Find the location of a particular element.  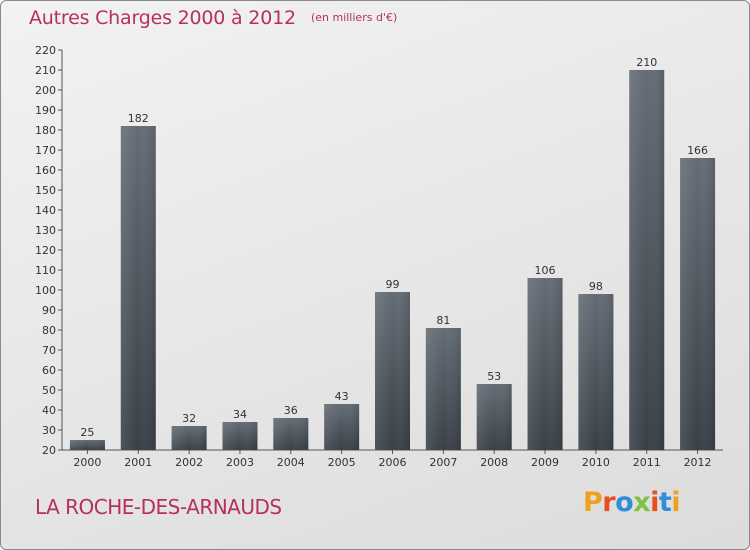

data-label-2009: 106 is located at coordinates (545, 270).